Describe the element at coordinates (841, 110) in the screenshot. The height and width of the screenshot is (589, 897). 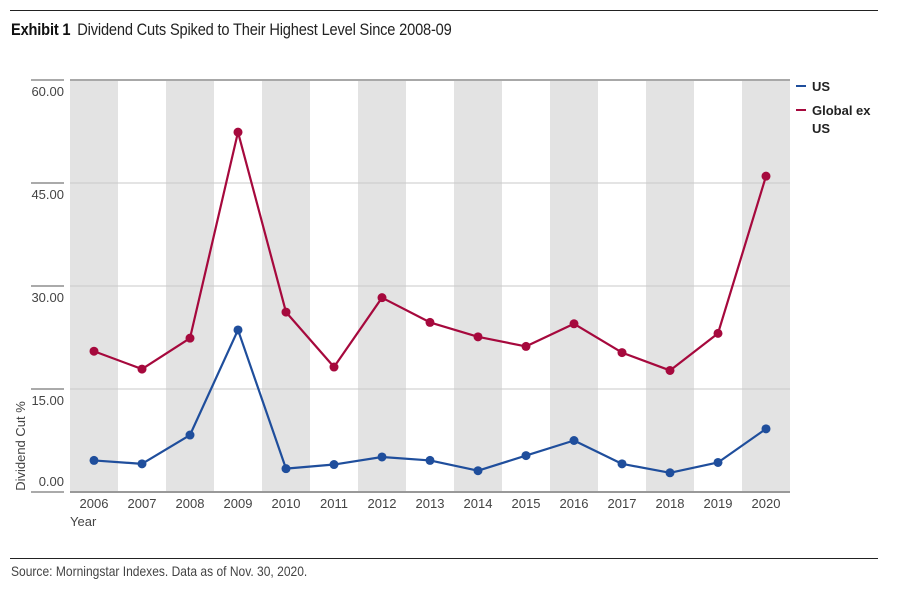
I see `legend-label: Global ex` at that location.